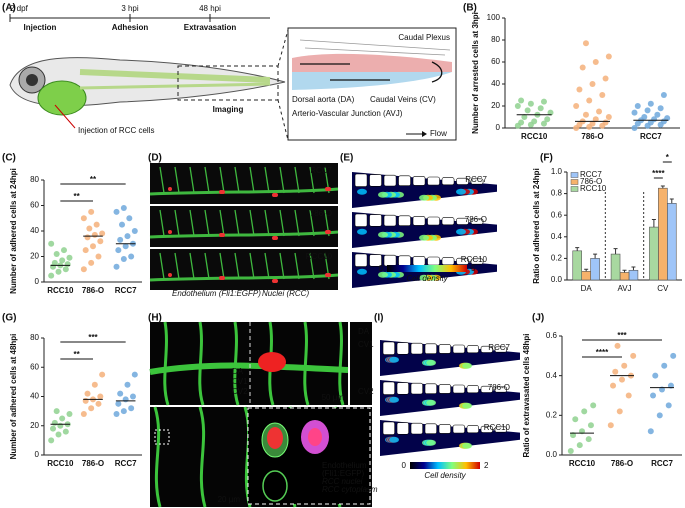 Image resolution: width=685 pixels, height=508 pixels. I want to click on timeline-label: 48 hpi, so click(210, 8).